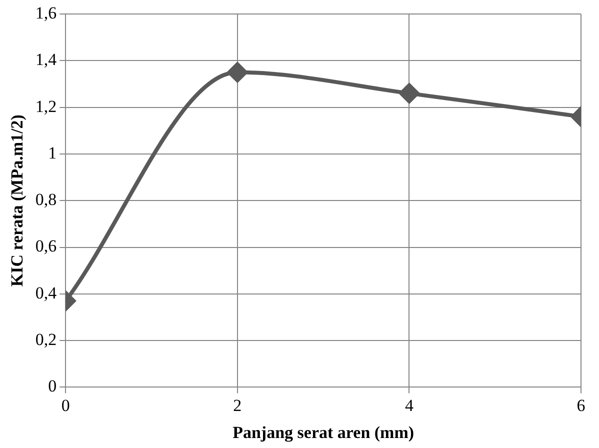 The height and width of the screenshot is (448, 599). What do you see at coordinates (46, 246) in the screenshot?
I see `y-tick-label: 0,6` at bounding box center [46, 246].